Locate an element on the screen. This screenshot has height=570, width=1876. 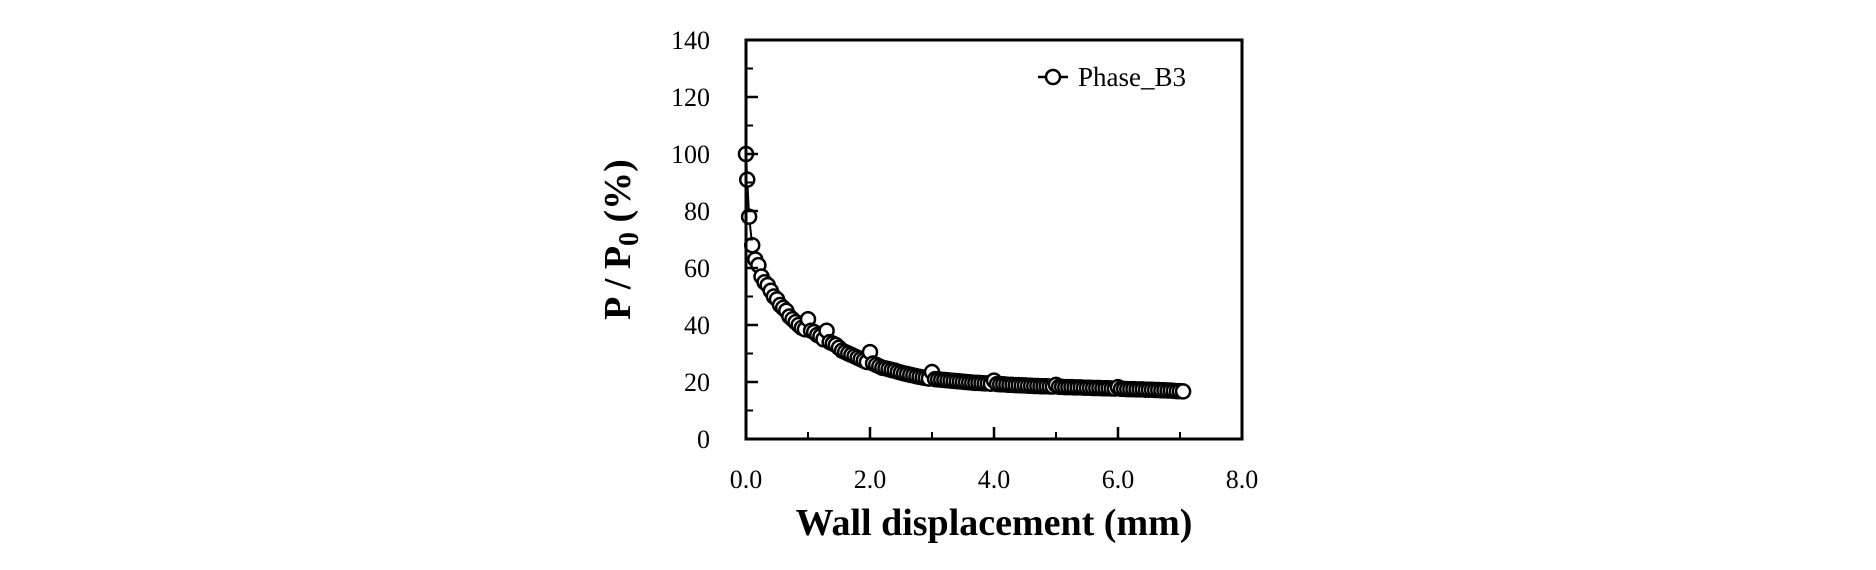
legend: Phase_B3 is located at coordinates (1112, 77).